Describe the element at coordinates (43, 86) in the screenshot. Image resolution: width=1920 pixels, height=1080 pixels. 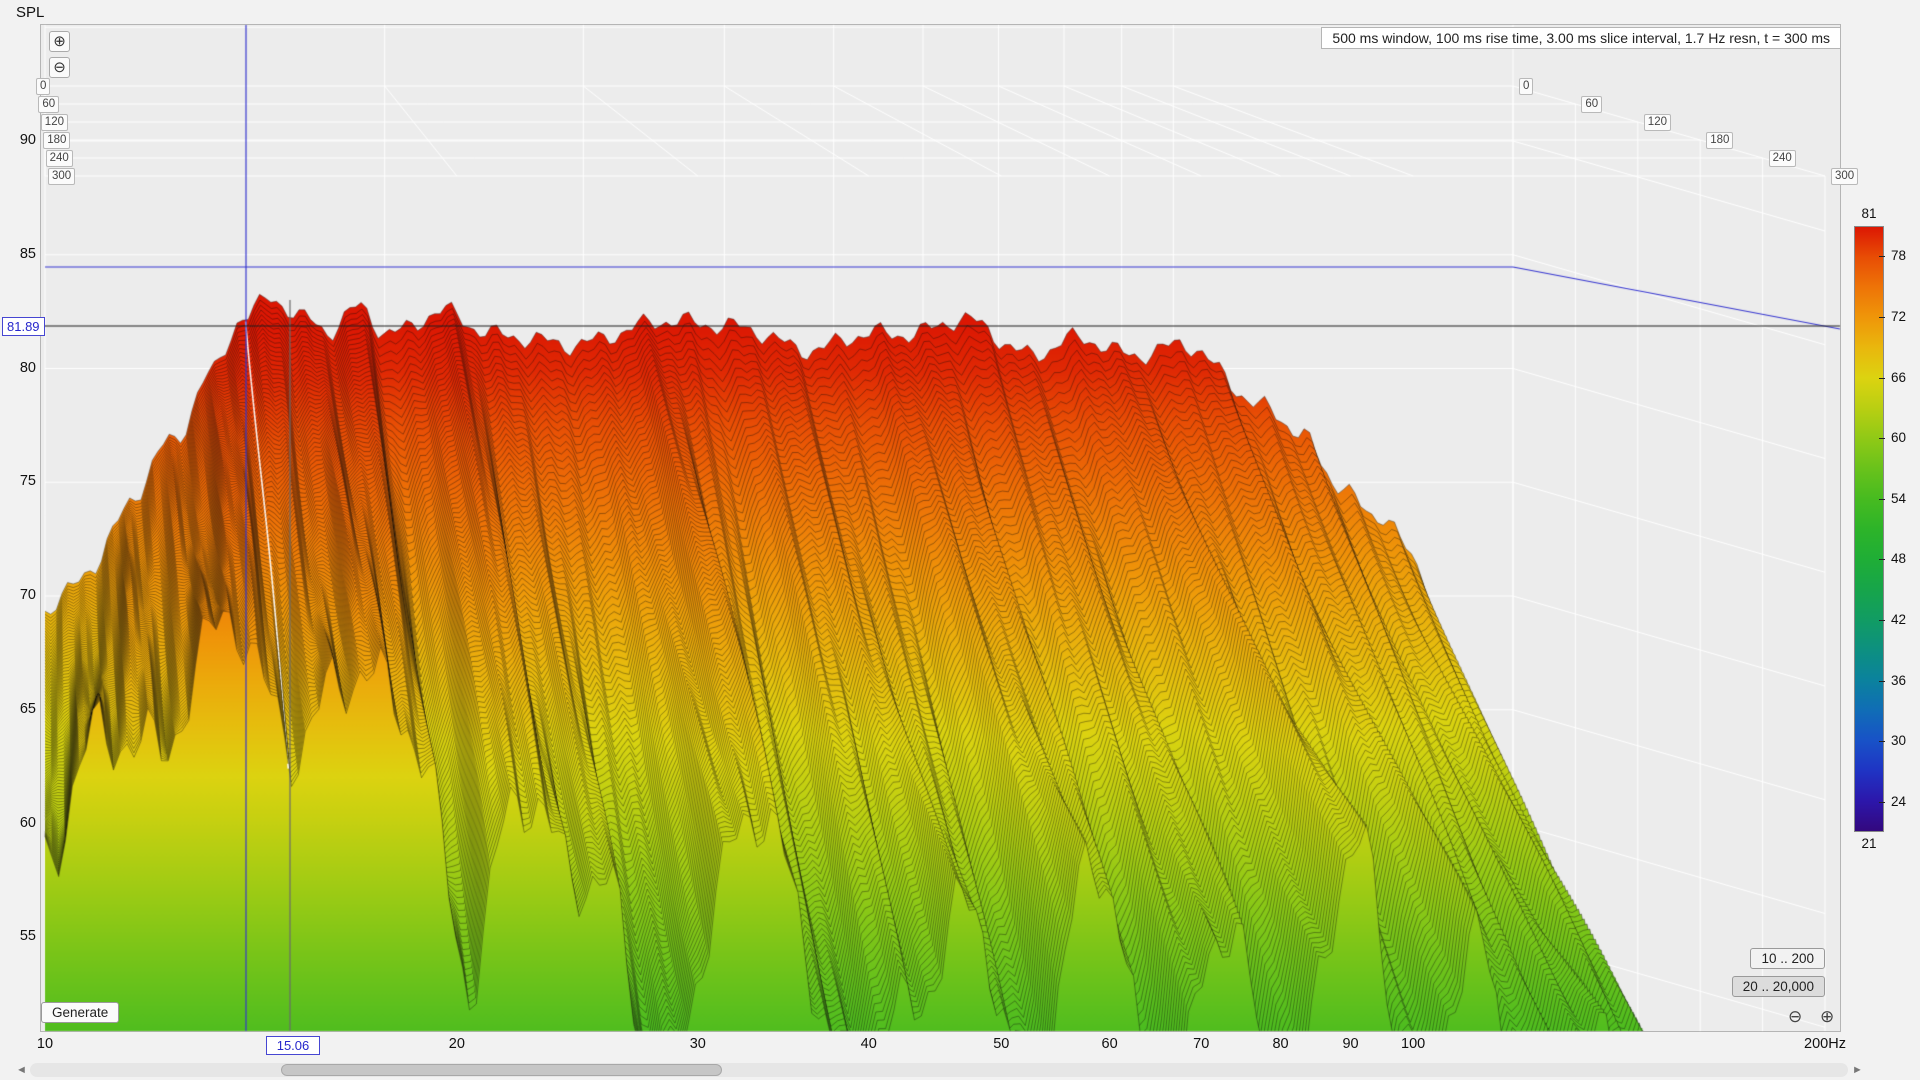
I see `time-axis-tick-left: 0` at that location.